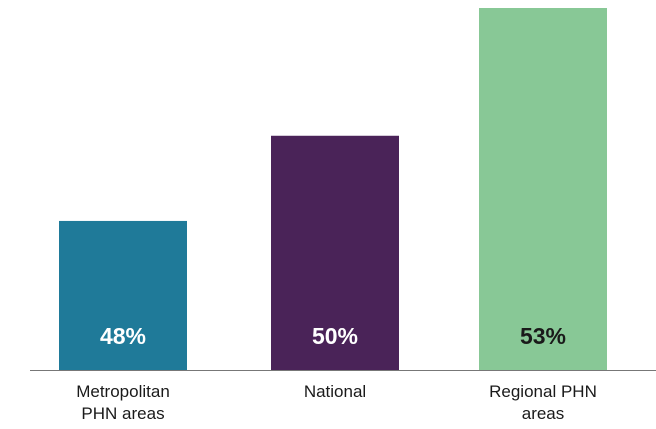  Describe the element at coordinates (543, 402) in the screenshot. I see `x-tick-label: Regional PHN areas` at that location.